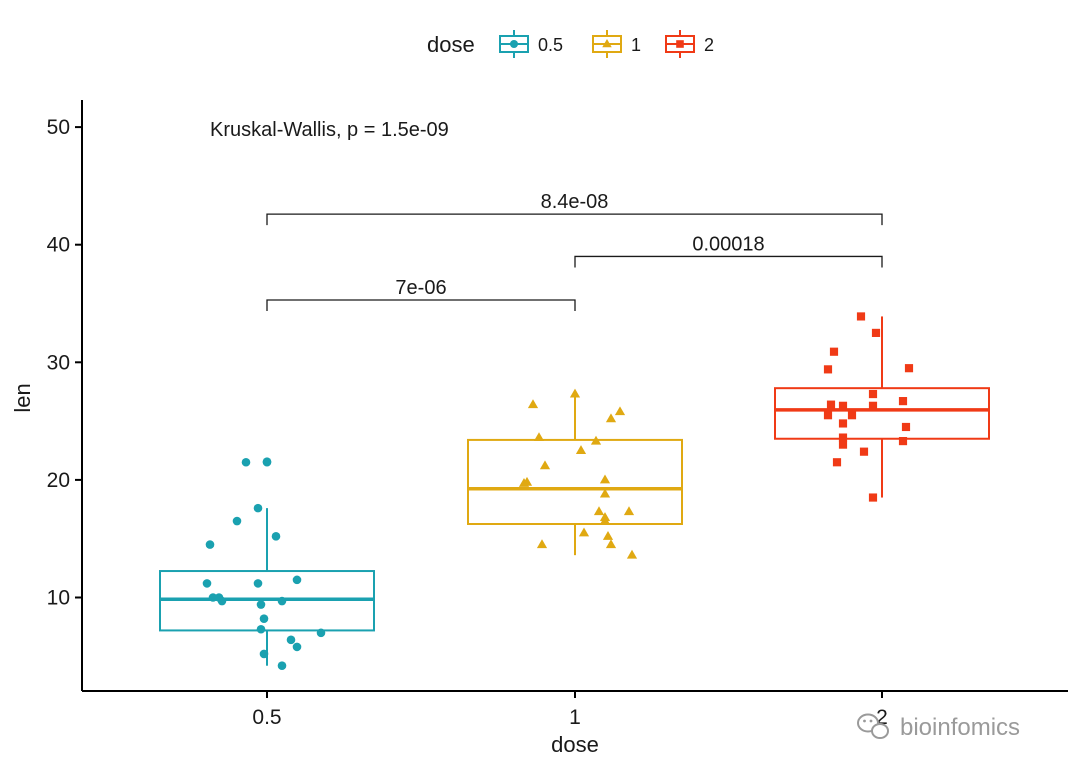  Describe the element at coordinates (570, 44) in the screenshot. I see `legend: dose 0.5 1 2` at that location.